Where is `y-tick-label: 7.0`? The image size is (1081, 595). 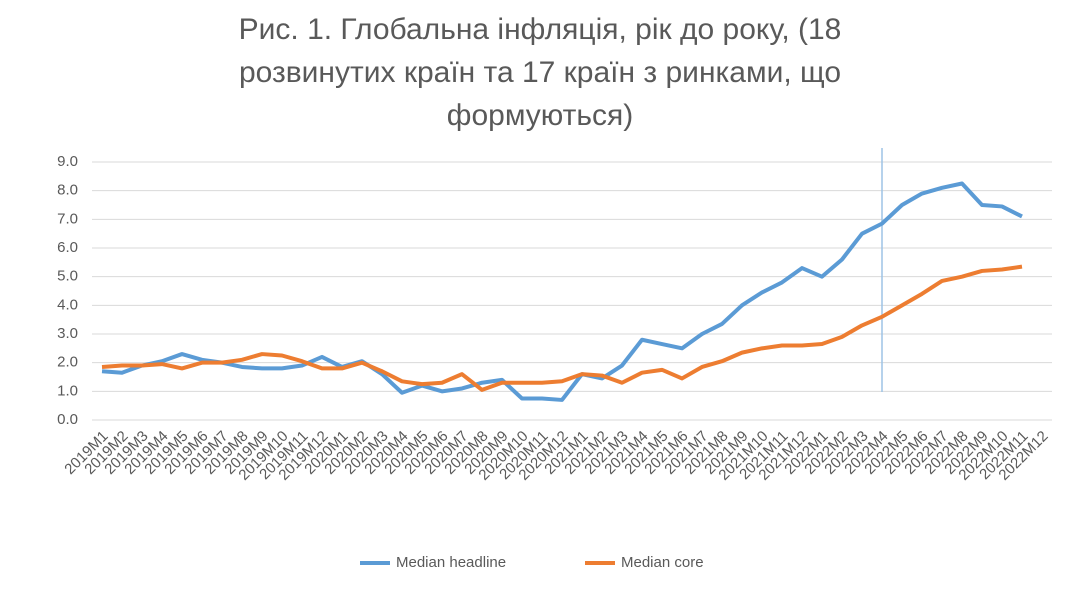 y-tick-label: 7.0 is located at coordinates (67, 218).